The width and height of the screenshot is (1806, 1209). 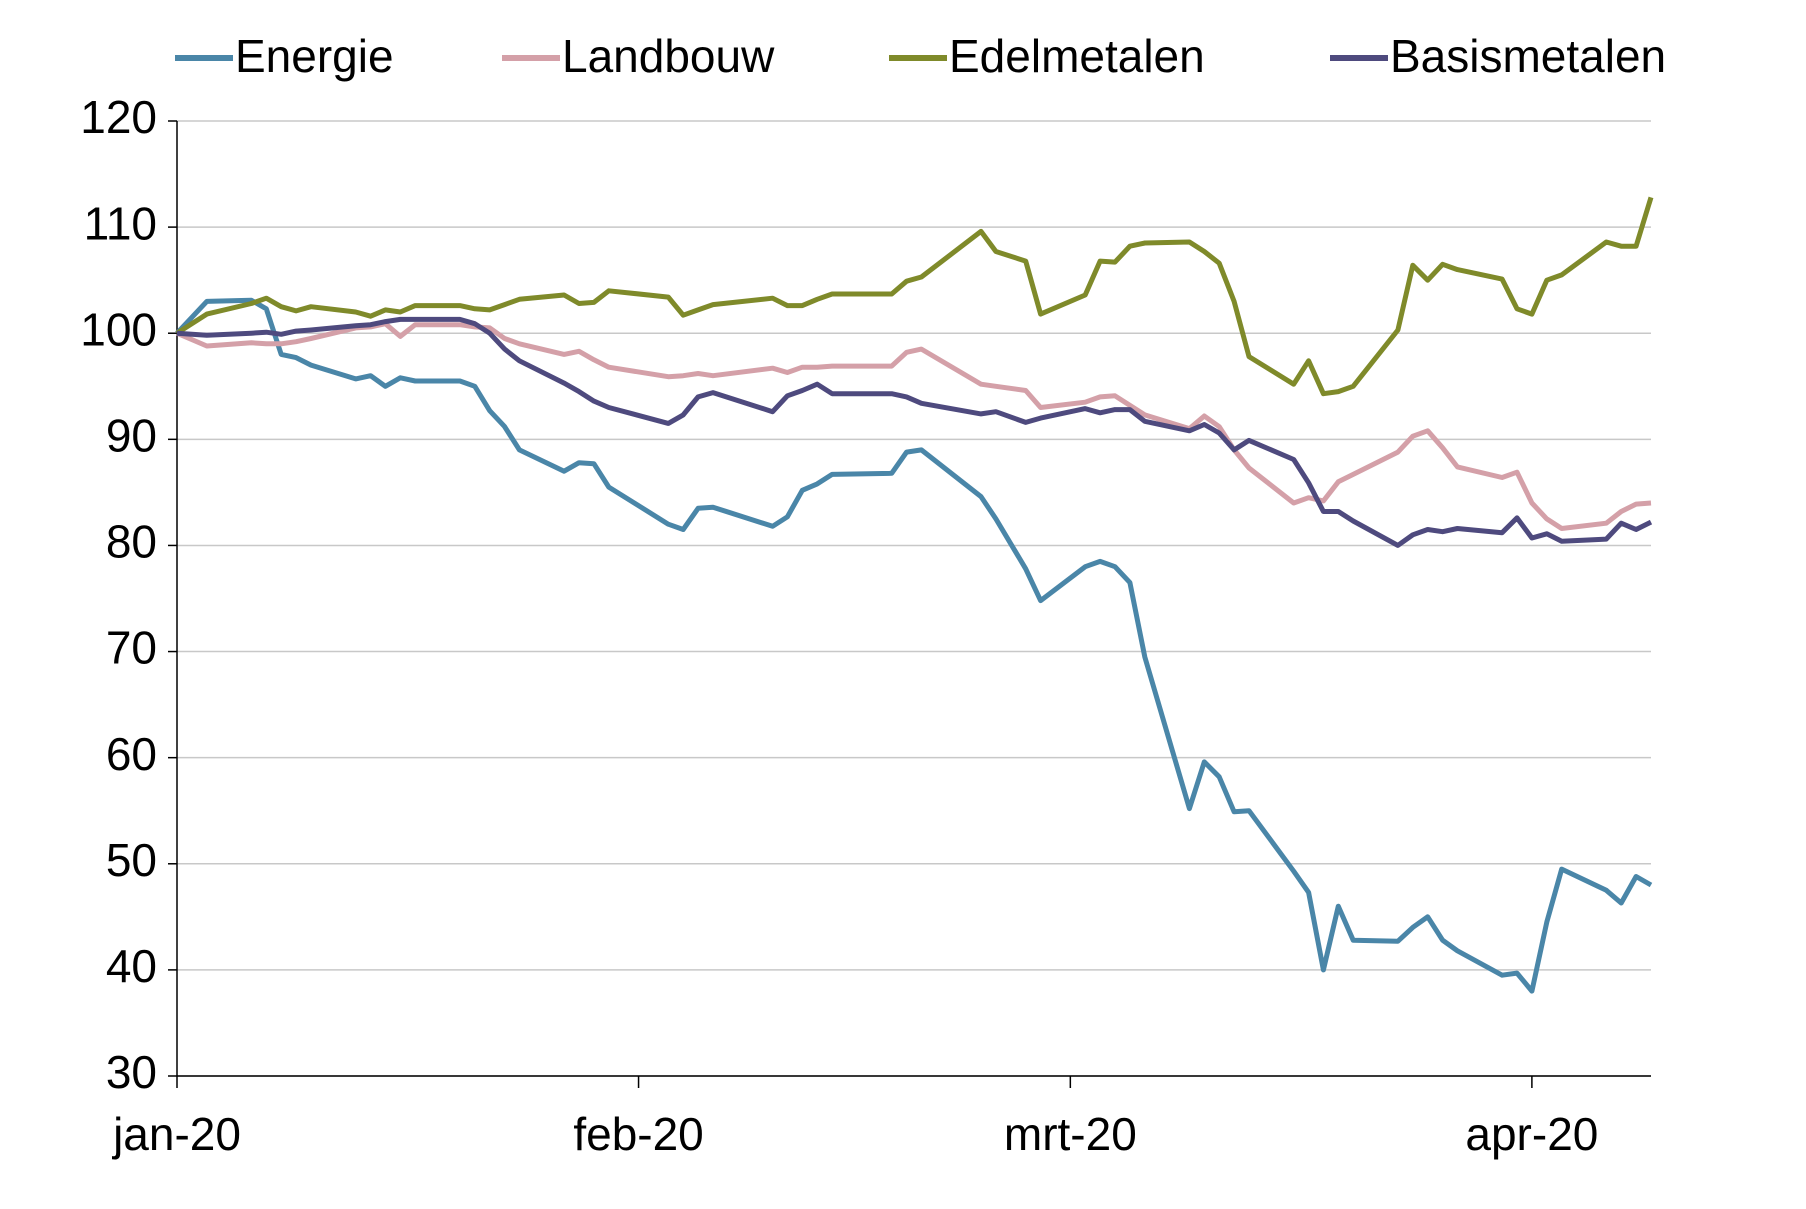 What do you see at coordinates (176, 1134) in the screenshot?
I see `x-tick-label: jan-20` at bounding box center [176, 1134].